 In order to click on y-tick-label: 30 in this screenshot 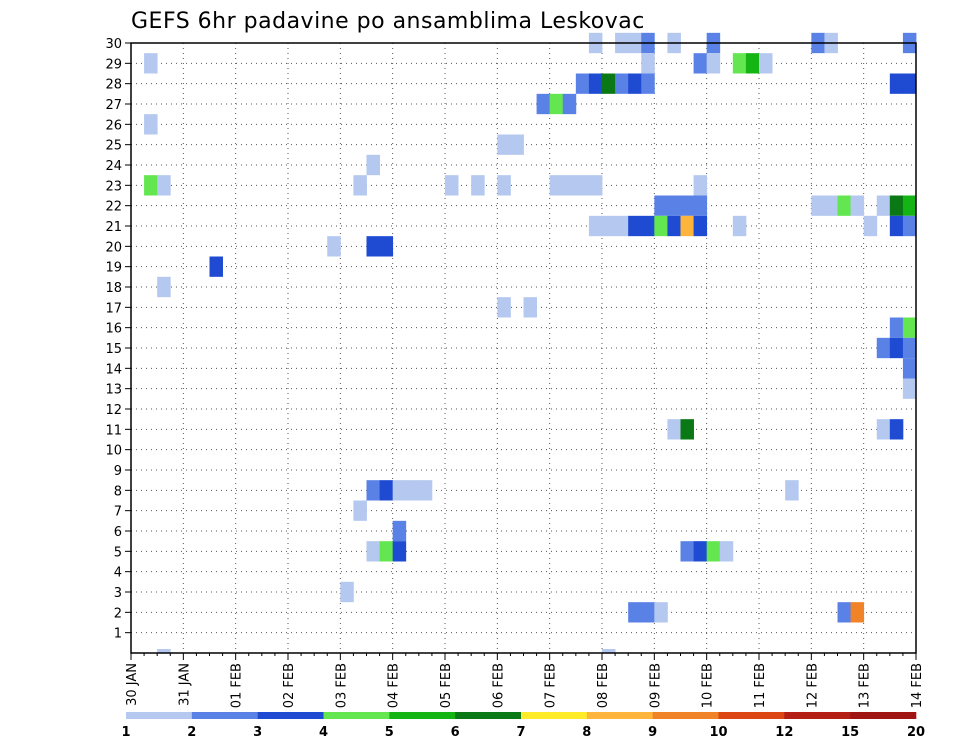, I will do `click(113, 44)`.